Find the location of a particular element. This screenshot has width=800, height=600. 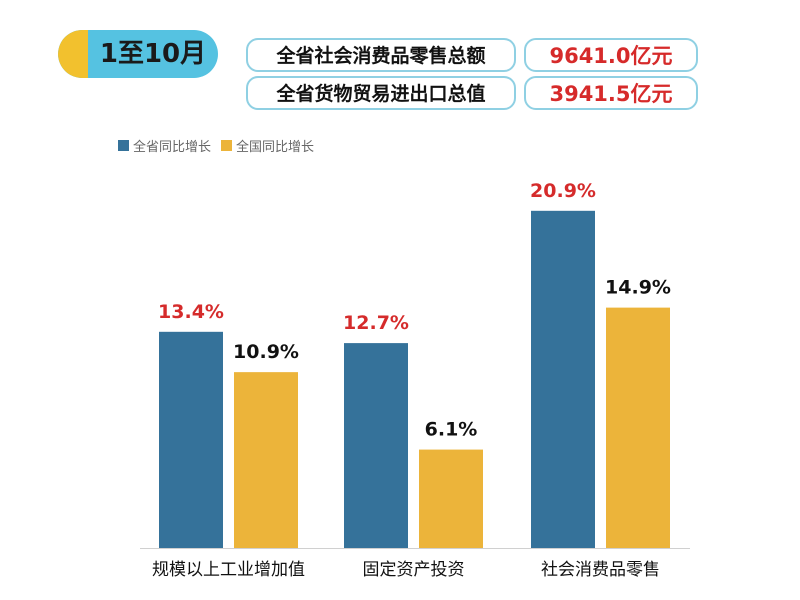

category-label-0: 规模以上工业增加值 is located at coordinates (228, 570).